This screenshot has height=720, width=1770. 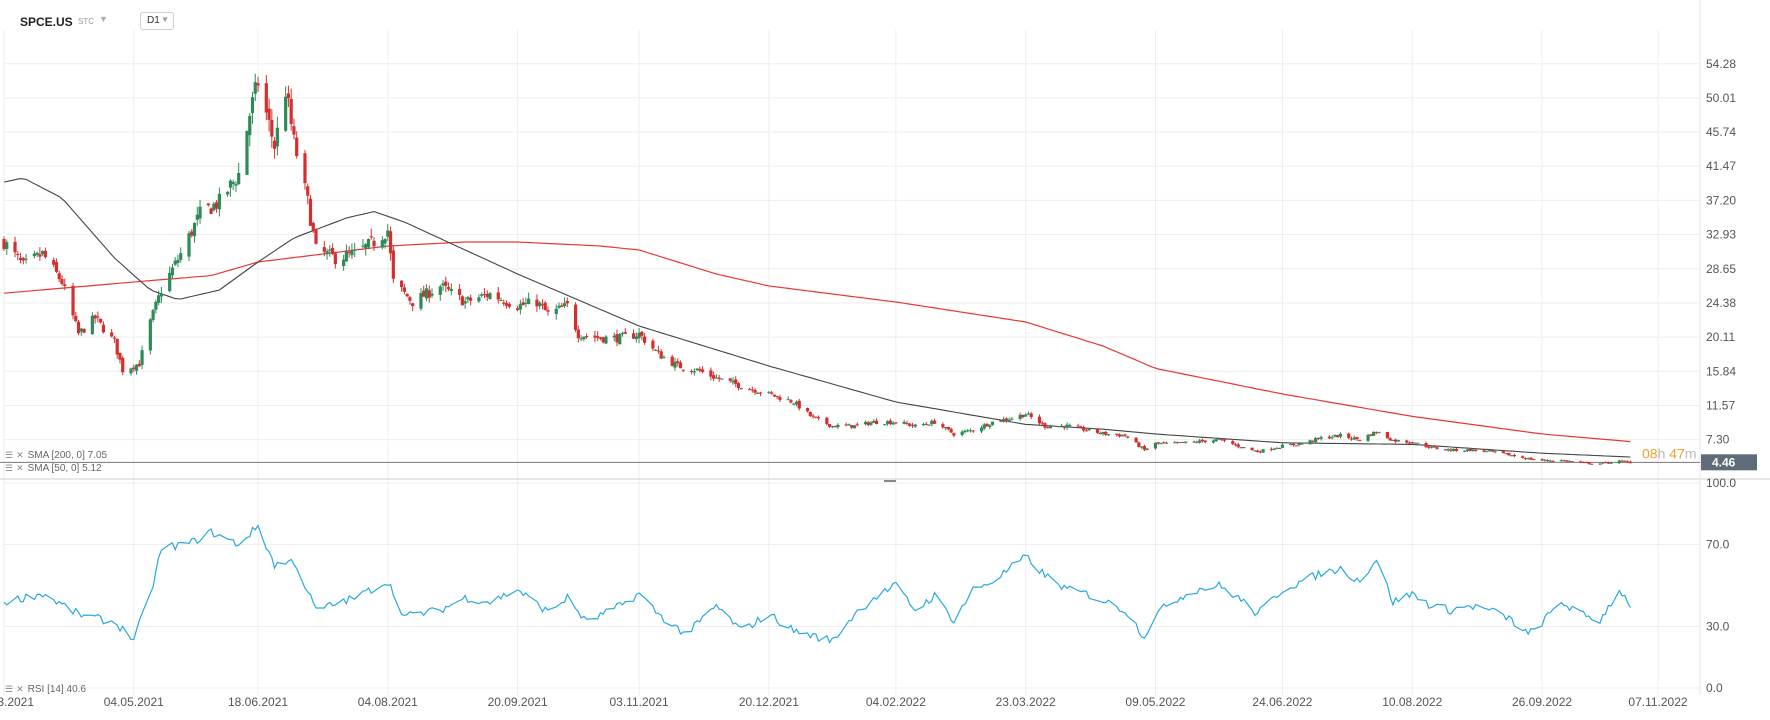 I want to click on y-tick-label: 50.01, so click(x=1721, y=98).